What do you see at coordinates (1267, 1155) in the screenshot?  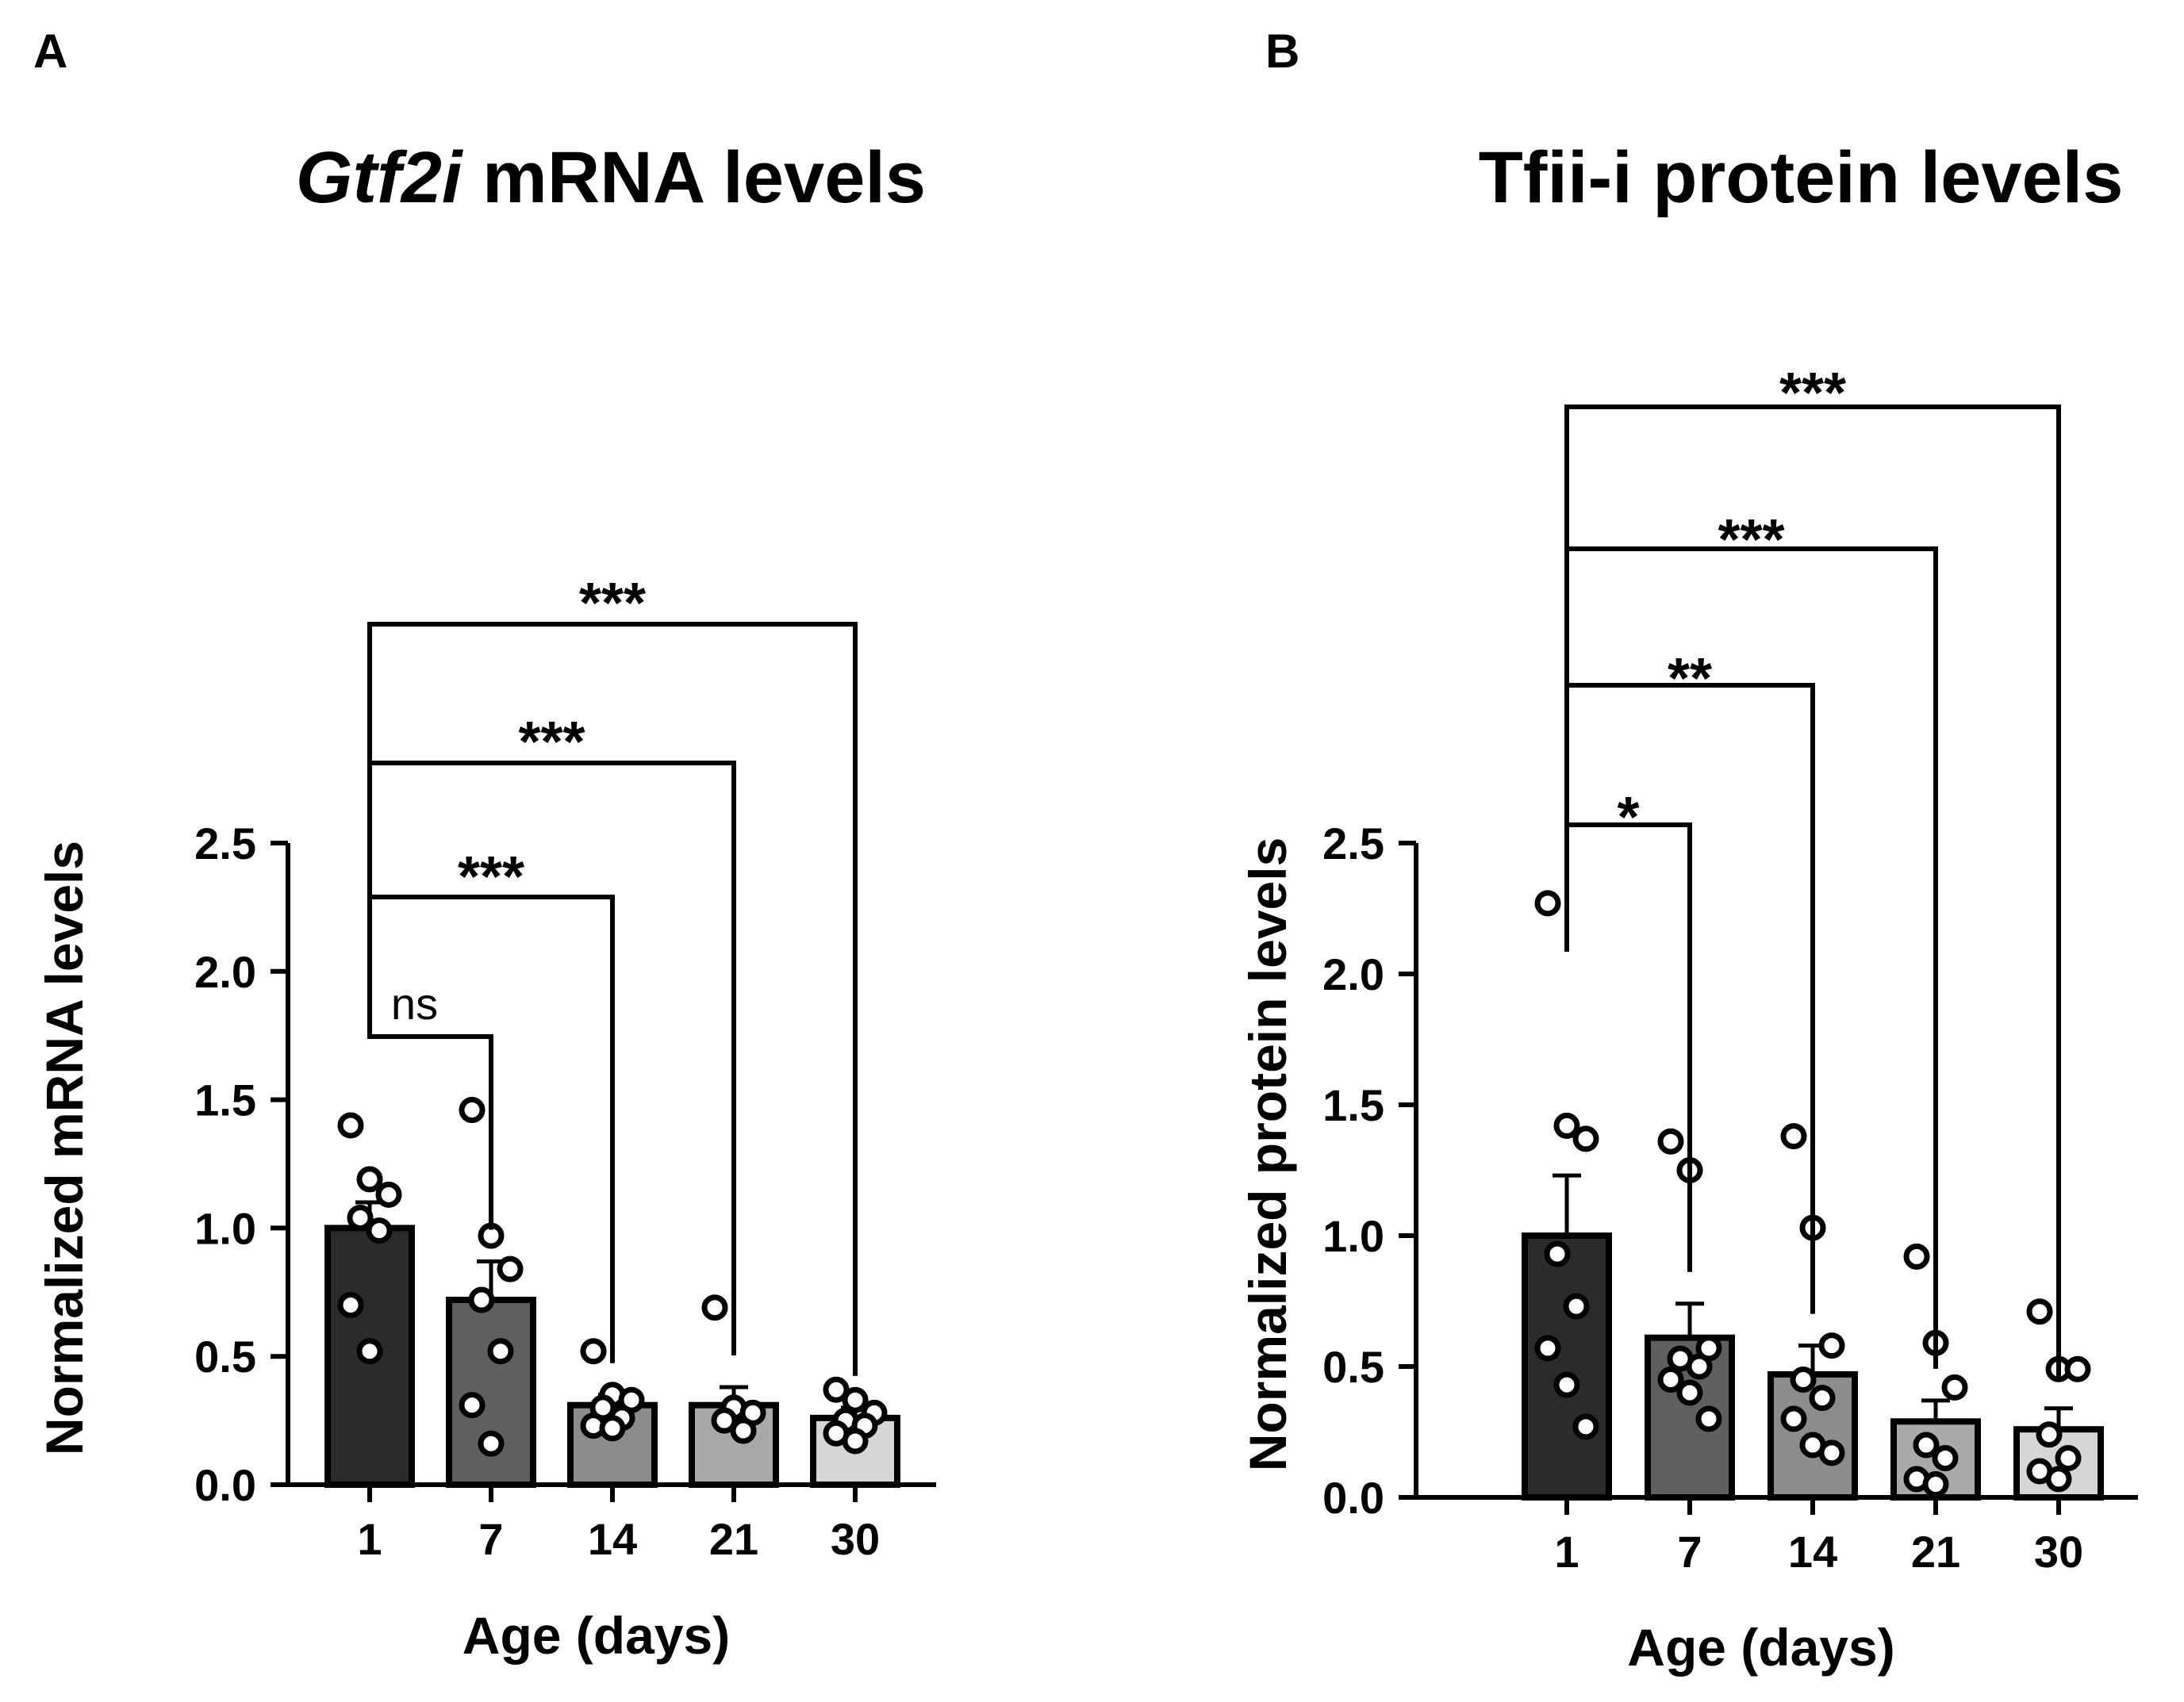 I see `y-axis-label: Normalized protein levels` at bounding box center [1267, 1155].